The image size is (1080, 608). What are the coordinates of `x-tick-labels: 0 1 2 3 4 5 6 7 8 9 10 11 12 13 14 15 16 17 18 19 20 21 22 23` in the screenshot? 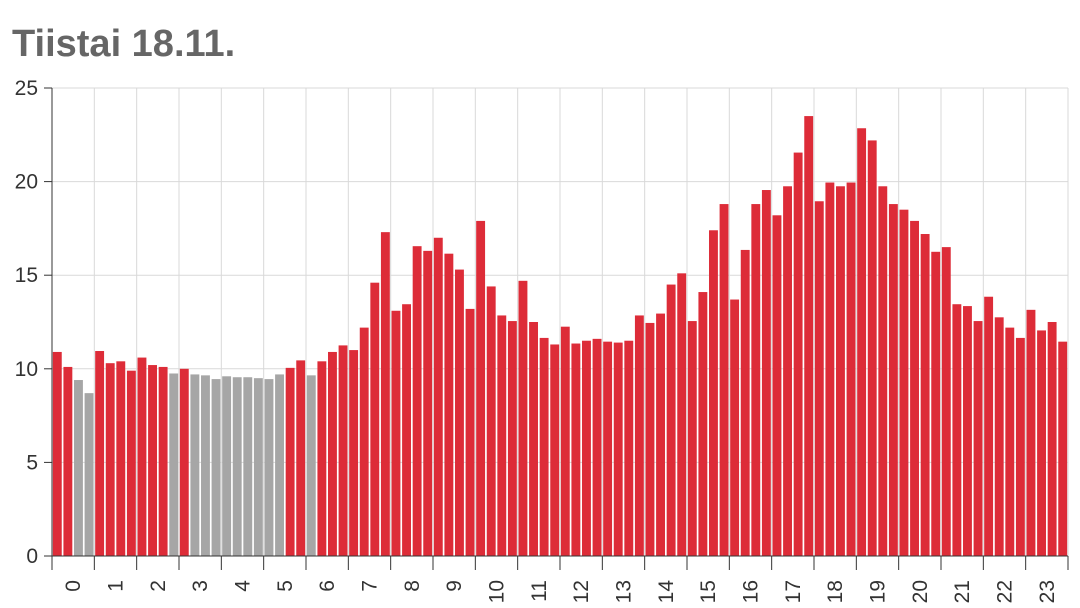 It's located at (560, 592).